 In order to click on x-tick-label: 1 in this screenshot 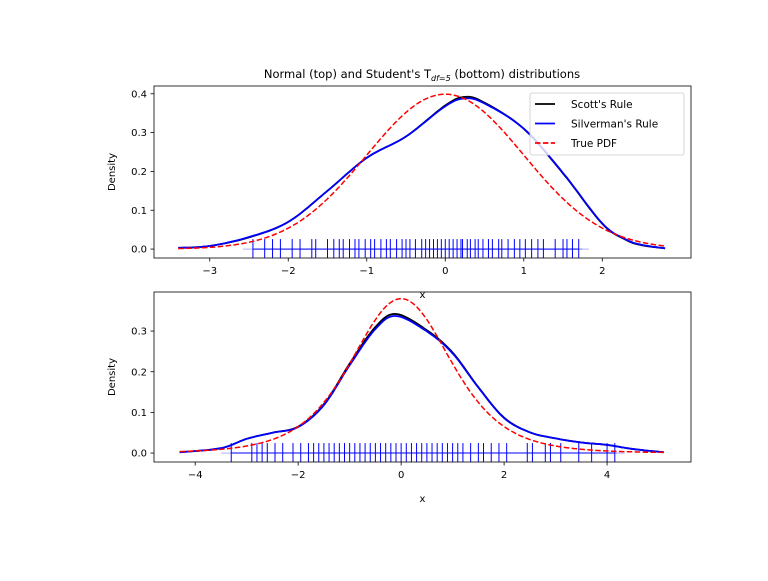, I will do `click(524, 271)`.